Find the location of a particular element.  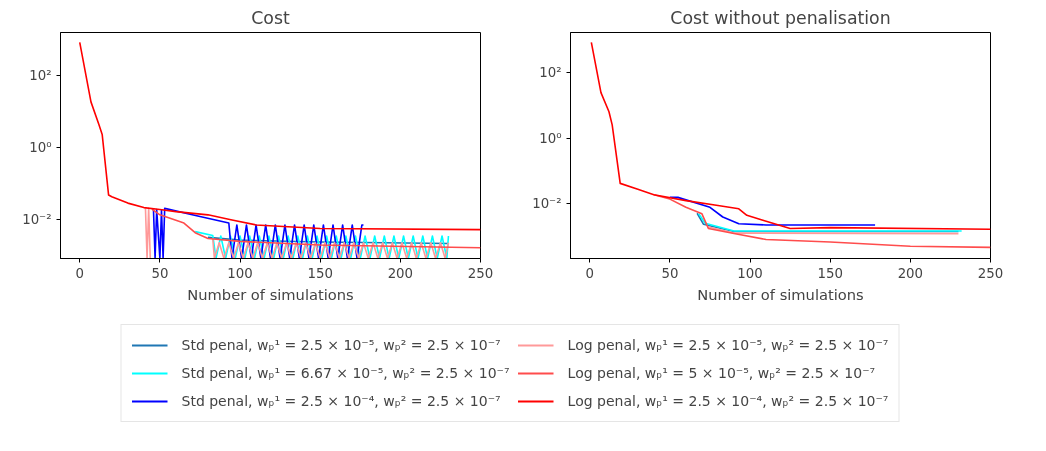

legend-label: Std penal, wₚ¹ = 2.5 × 10⁻⁵, wₚ² = 2.5 × 10⁻⁷ is located at coordinates (341, 344).